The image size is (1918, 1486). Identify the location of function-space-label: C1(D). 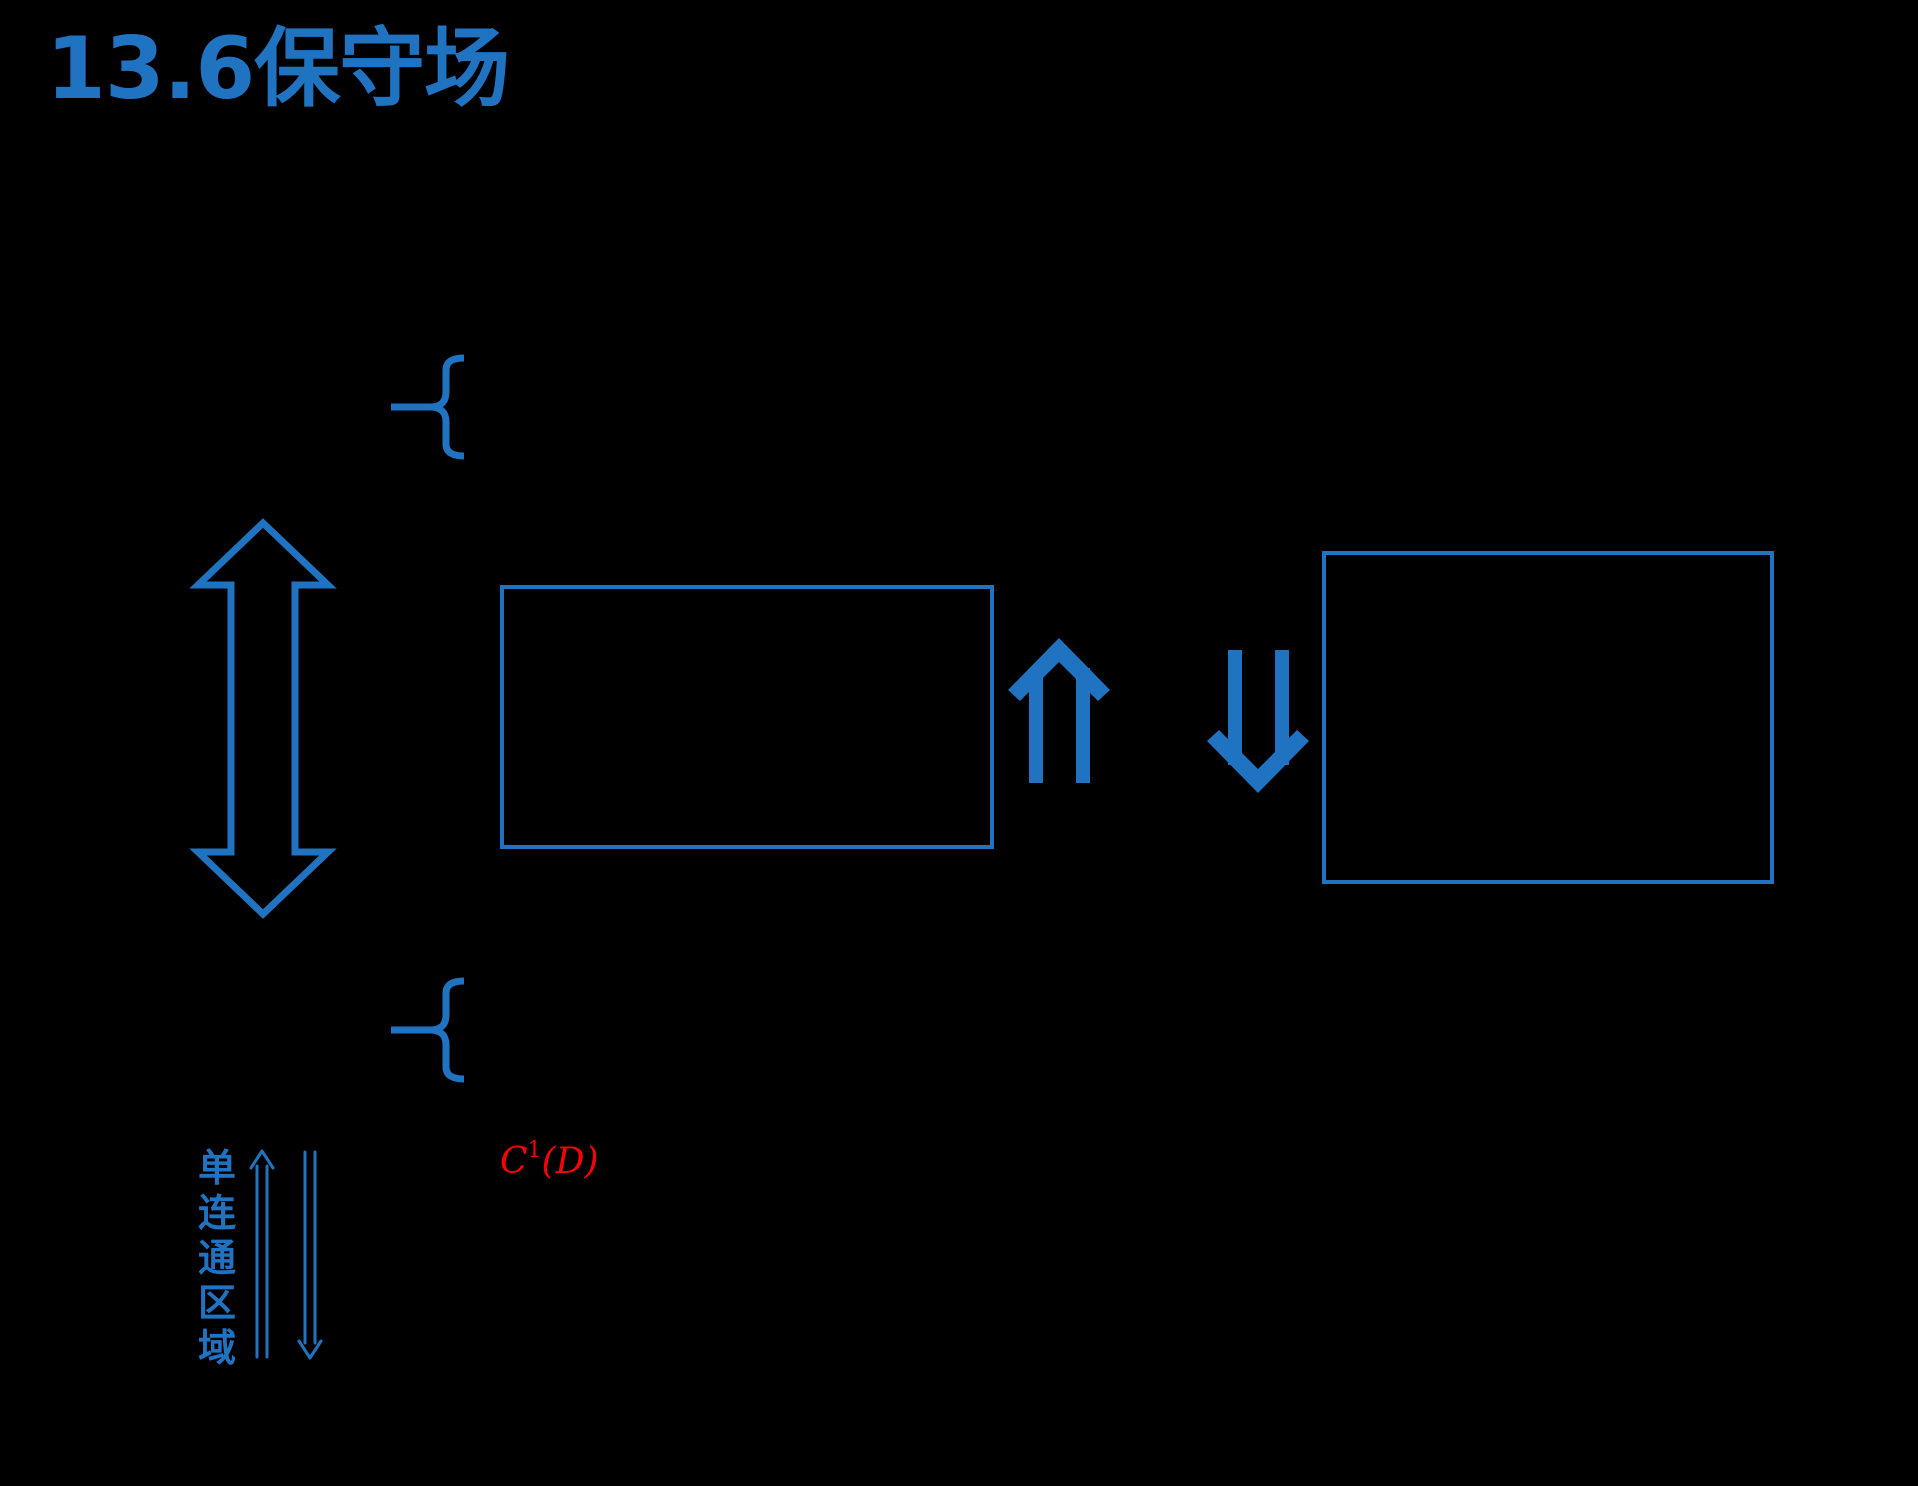
(549, 1160).